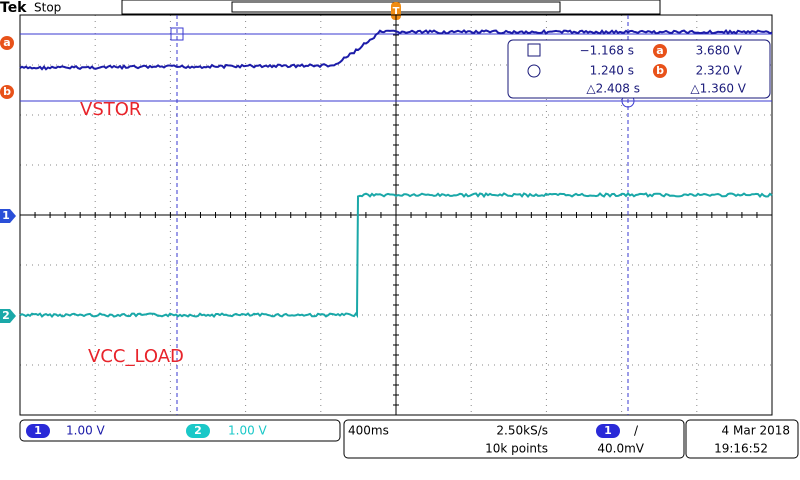  What do you see at coordinates (516, 449) in the screenshot?
I see `record-length: 10k points` at bounding box center [516, 449].